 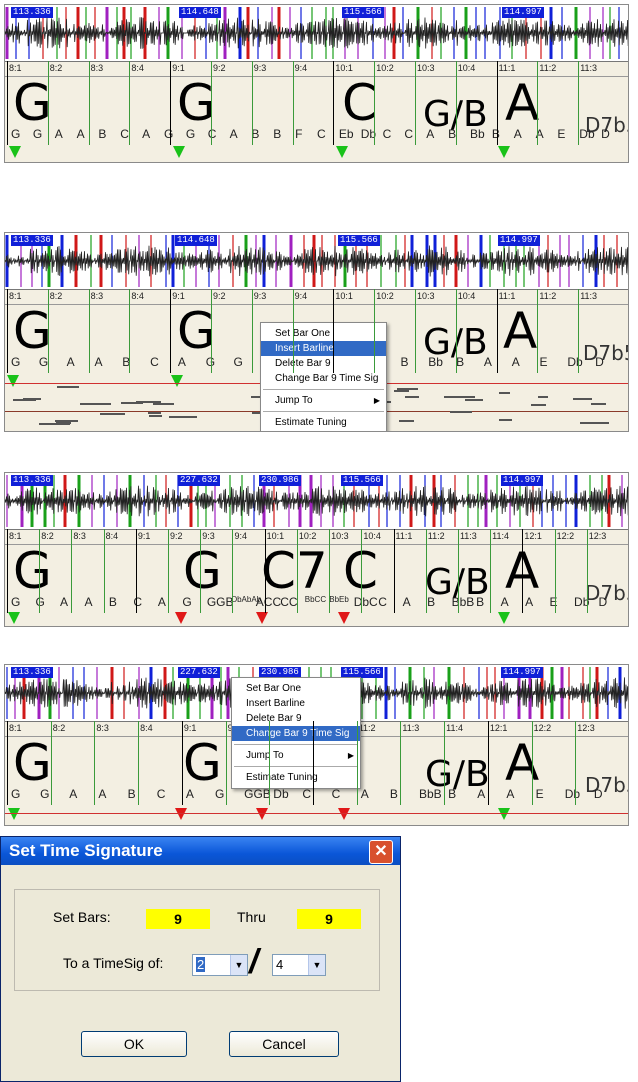 What do you see at coordinates (146, 728) in the screenshot?
I see `beat-label: 8:4` at bounding box center [146, 728].